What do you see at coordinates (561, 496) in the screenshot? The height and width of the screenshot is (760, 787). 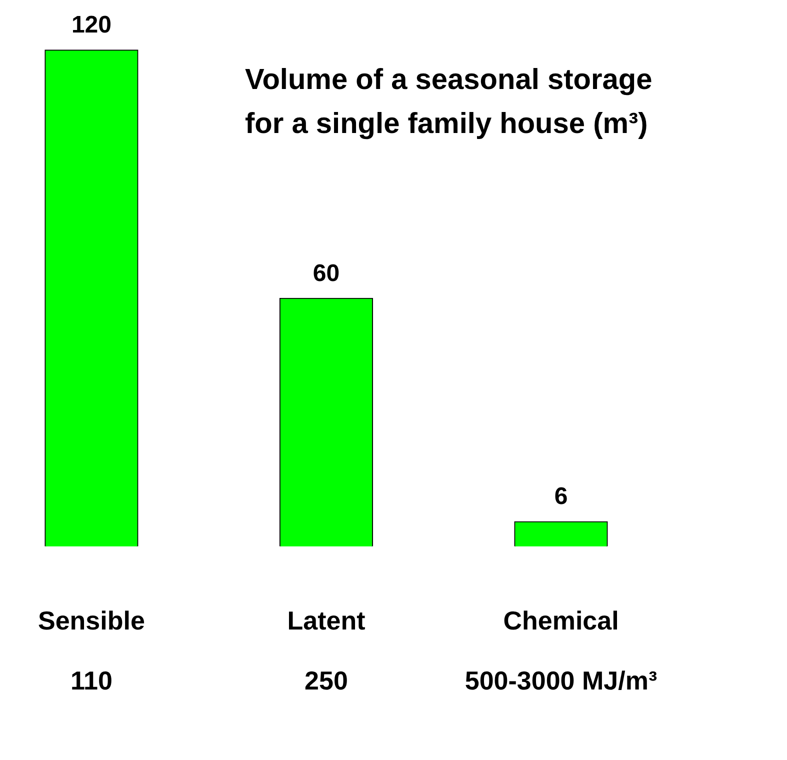 I see `data-label: 6` at bounding box center [561, 496].